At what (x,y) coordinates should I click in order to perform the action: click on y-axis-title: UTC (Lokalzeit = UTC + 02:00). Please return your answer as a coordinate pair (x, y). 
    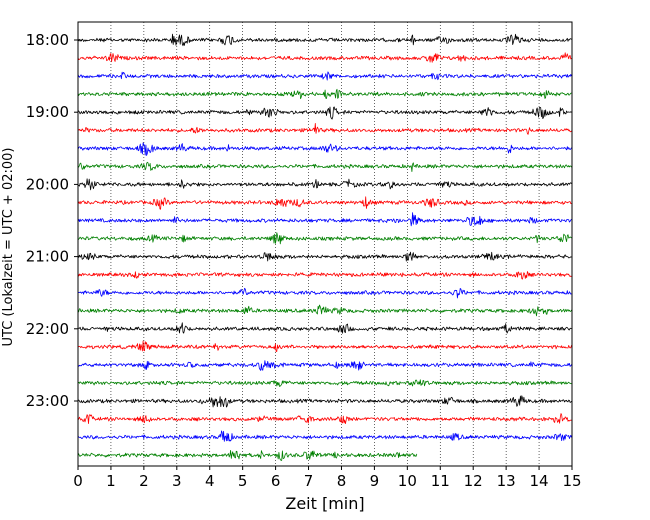
    Looking at the image, I should click on (8, 247).